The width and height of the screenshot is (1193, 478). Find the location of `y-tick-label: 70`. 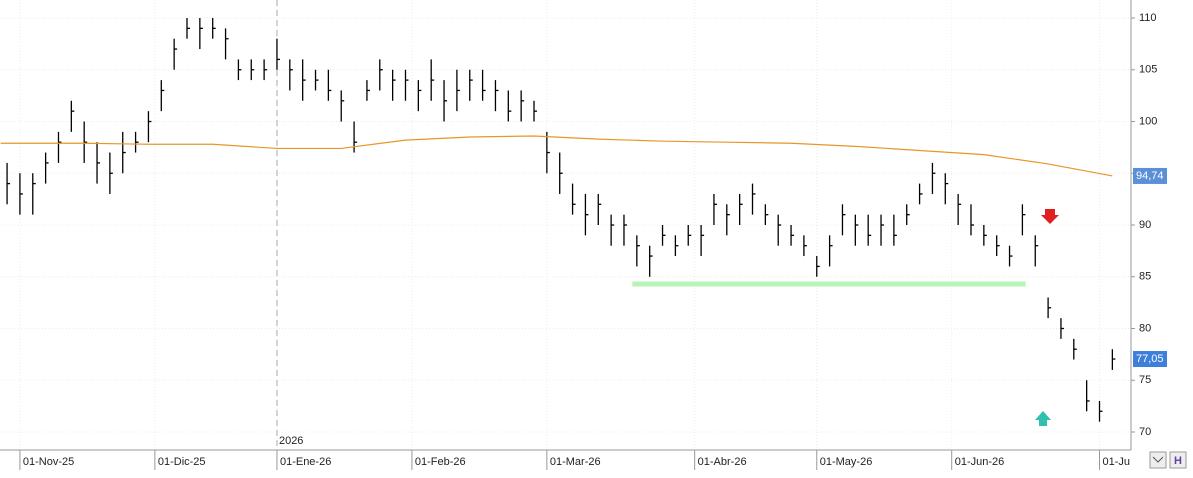

y-tick-label: 70 is located at coordinates (1145, 432).